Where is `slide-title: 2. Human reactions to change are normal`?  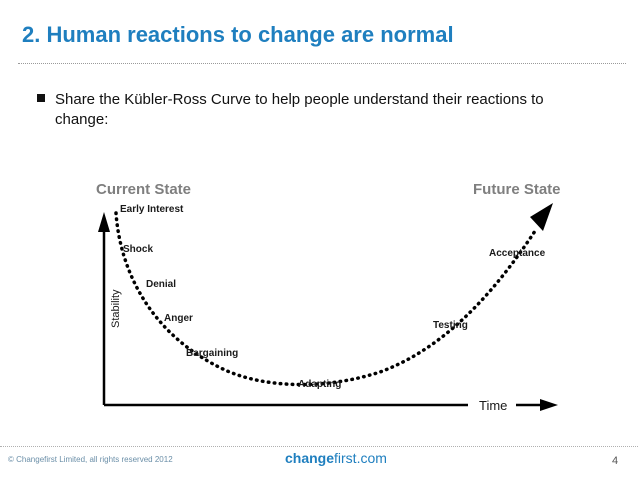
slide-title: 2. Human reactions to change are normal is located at coordinates (238, 34).